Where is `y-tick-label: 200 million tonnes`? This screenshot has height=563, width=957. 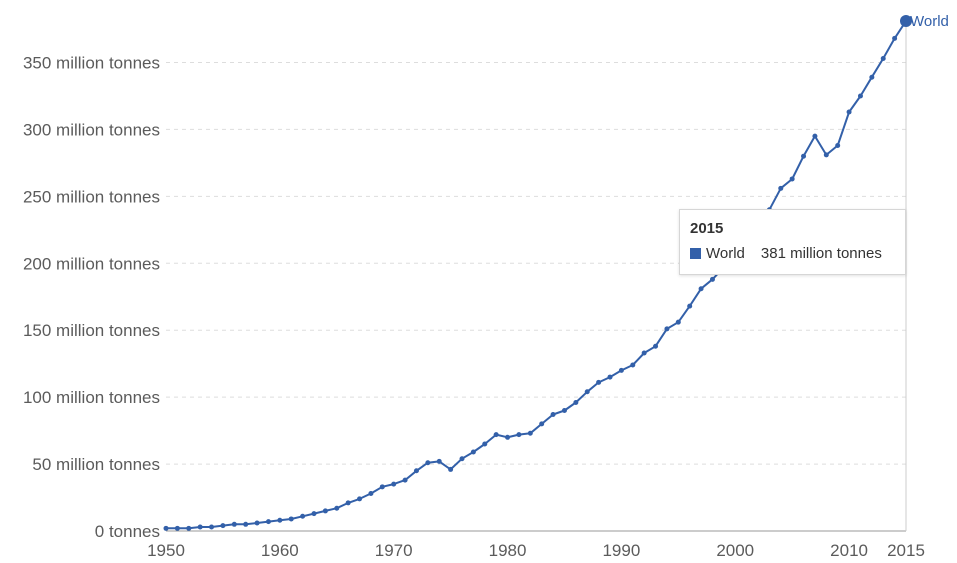 y-tick-label: 200 million tonnes is located at coordinates (91, 263).